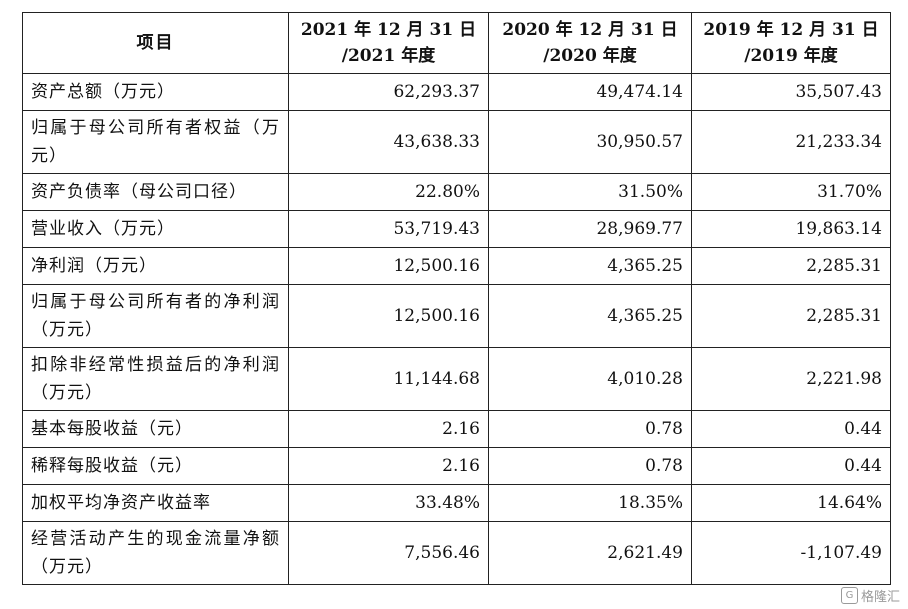  I want to click on value-2021: 43,638.33, so click(388, 142).